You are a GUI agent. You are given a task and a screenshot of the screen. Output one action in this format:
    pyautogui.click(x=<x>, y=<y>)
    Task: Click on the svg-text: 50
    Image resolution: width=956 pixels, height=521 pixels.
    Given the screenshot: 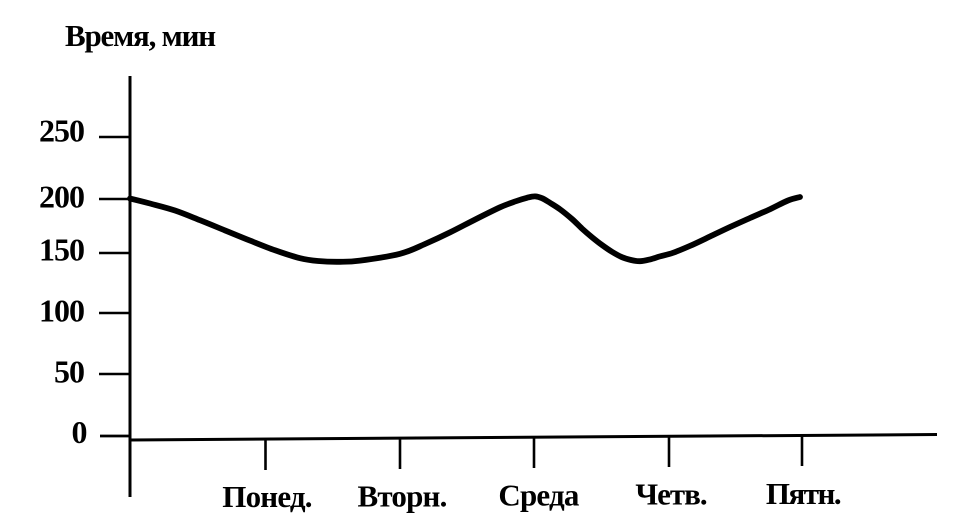 What is the action you would take?
    pyautogui.click(x=69, y=372)
    